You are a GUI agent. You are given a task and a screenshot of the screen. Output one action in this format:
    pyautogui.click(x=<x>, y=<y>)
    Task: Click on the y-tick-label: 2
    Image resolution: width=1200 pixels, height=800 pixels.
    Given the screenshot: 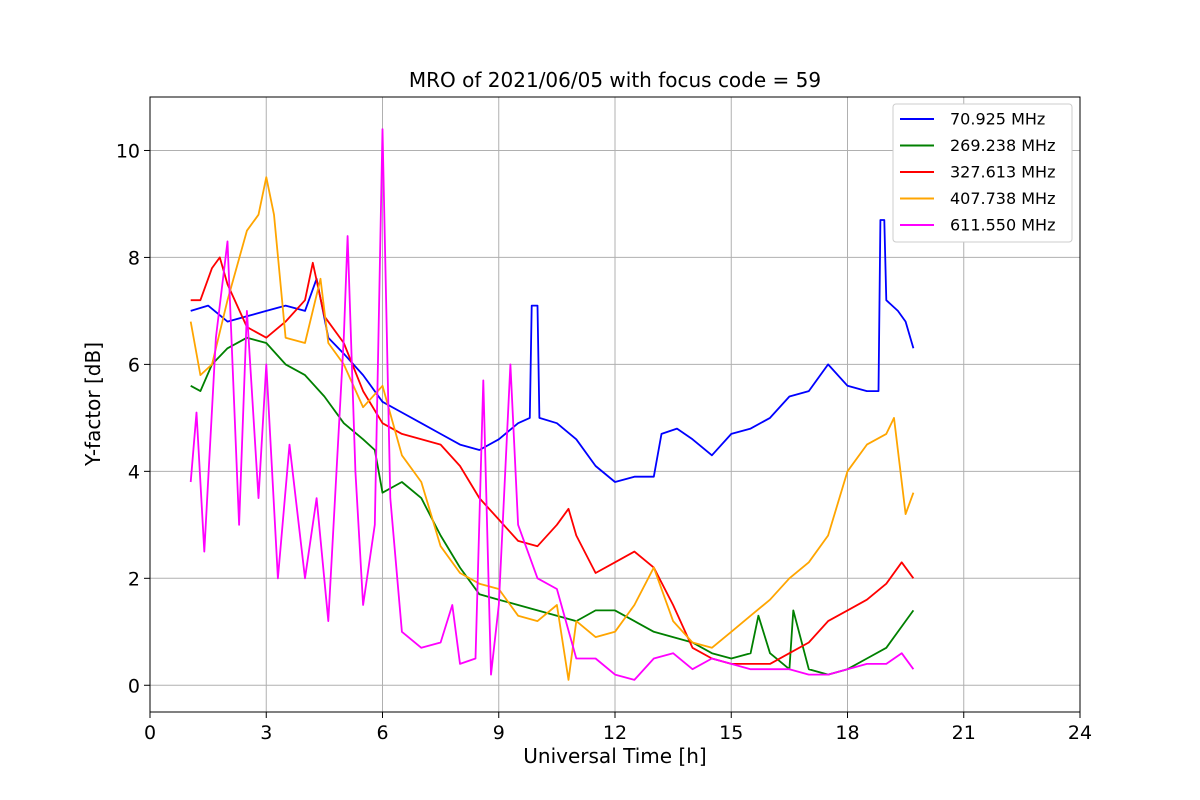 What is the action you would take?
    pyautogui.click(x=134, y=579)
    